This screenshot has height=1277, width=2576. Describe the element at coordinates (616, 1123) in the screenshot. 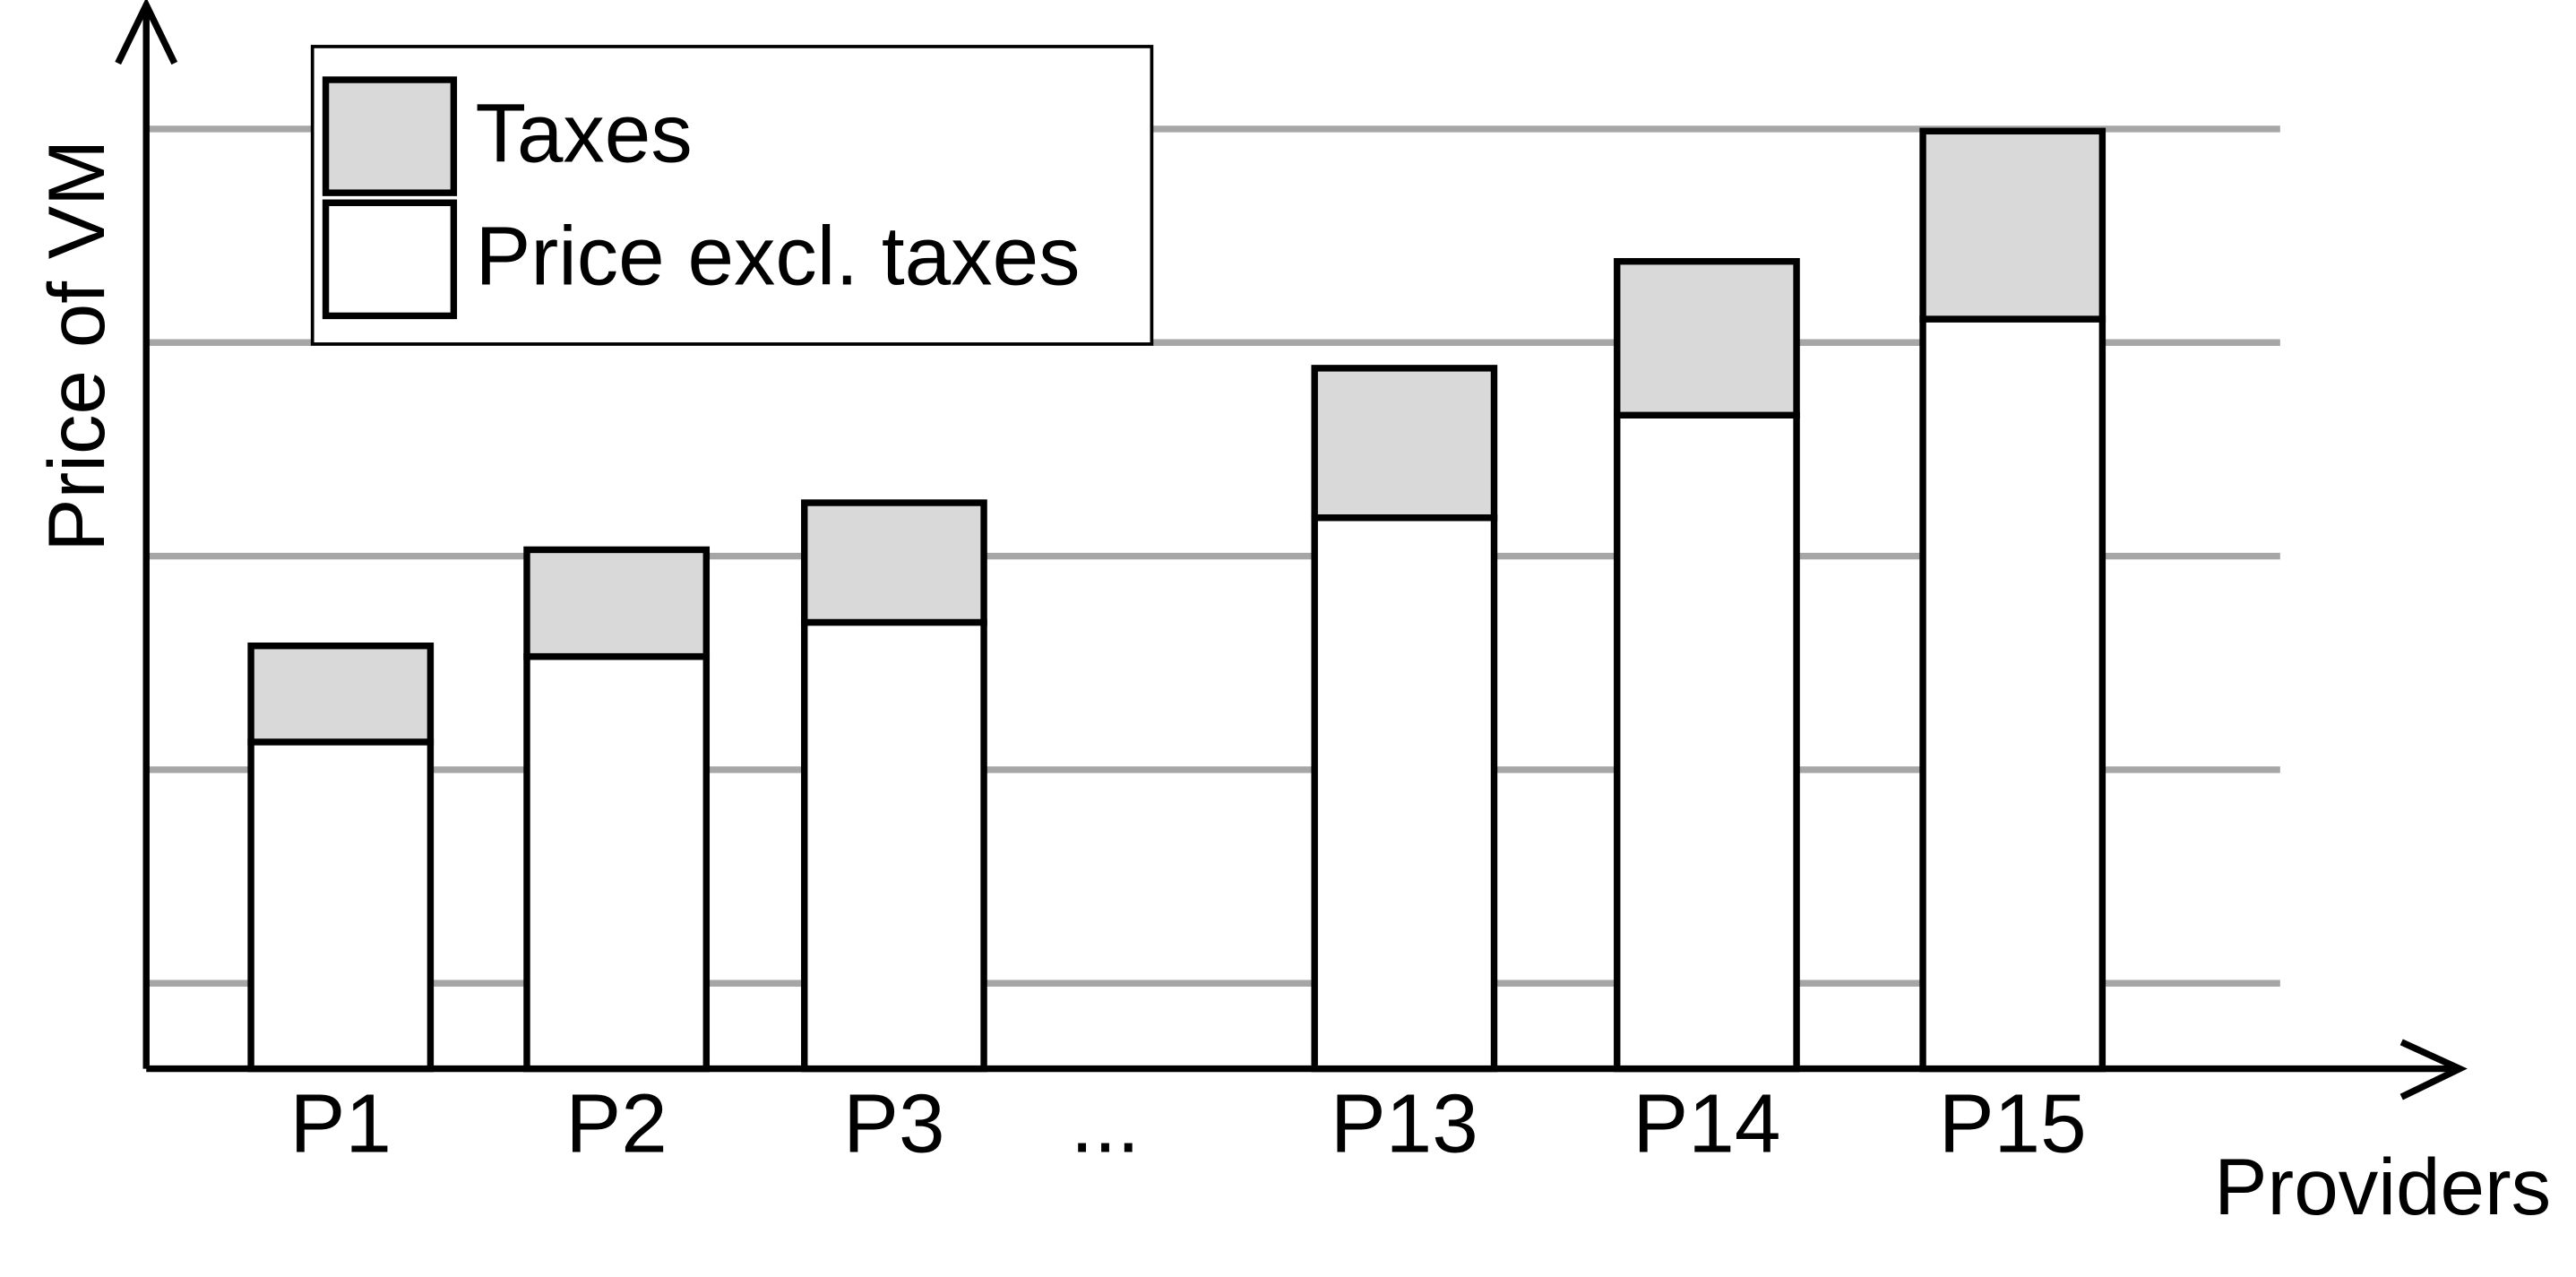

I see `x-tick-label: P2` at that location.